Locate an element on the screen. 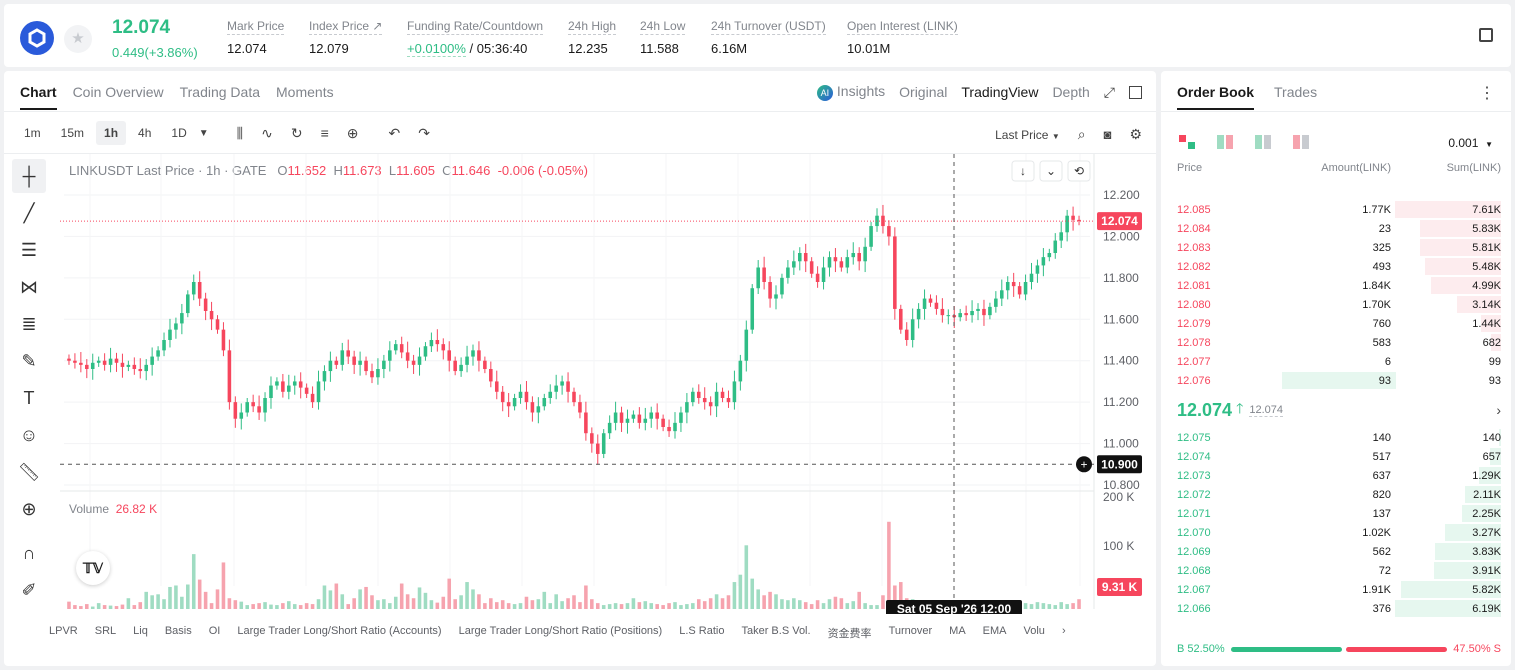 This screenshot has width=1515, height=670. ask-row: 12.079 760 1.44K is located at coordinates (1336, 323).